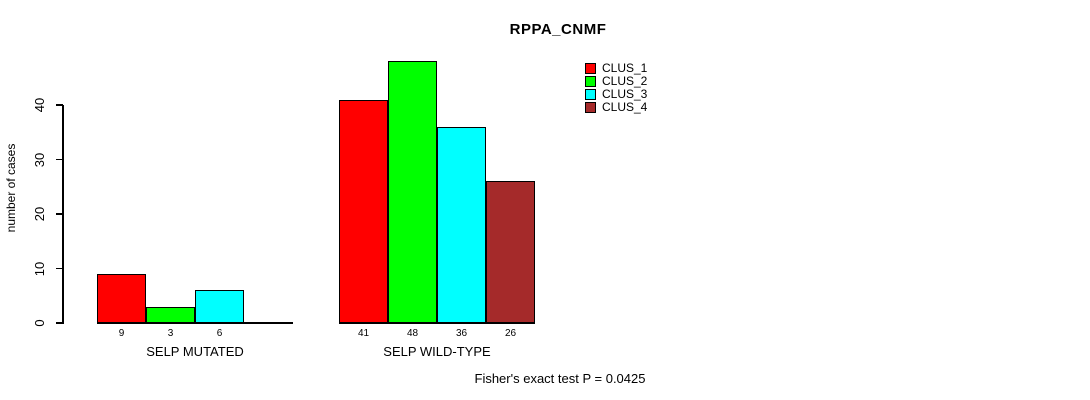  What do you see at coordinates (39, 323) in the screenshot?
I see `y-tick-label: 0` at bounding box center [39, 323].